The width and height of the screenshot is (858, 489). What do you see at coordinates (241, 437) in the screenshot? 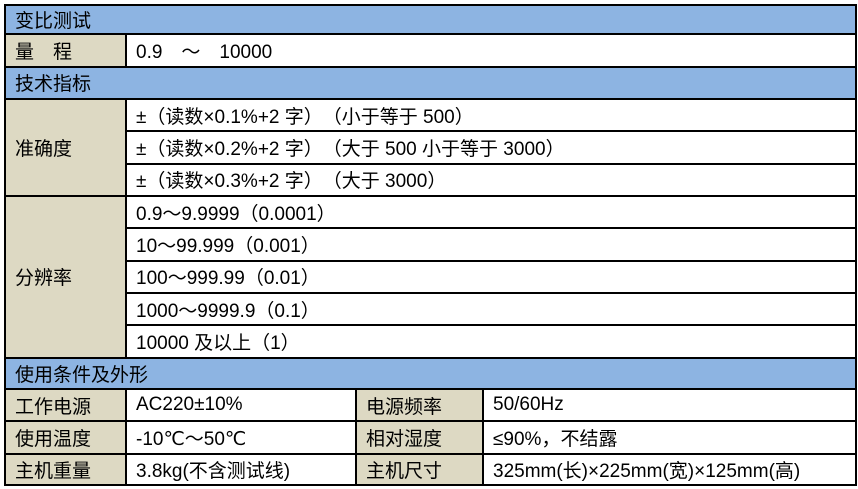
I see `operating-temperature-value: -10℃～50℃` at bounding box center [241, 437].